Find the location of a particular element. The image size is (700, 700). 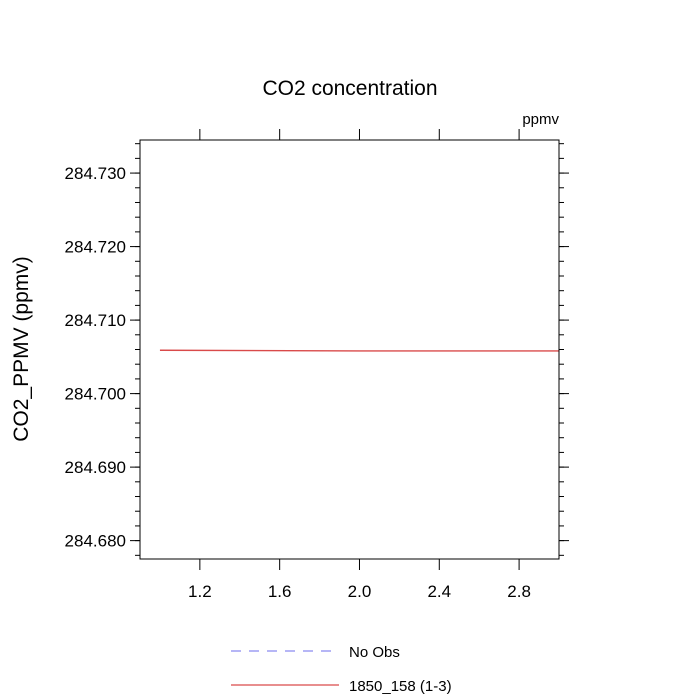

y-tick-label: 284.730 is located at coordinates (95, 173).